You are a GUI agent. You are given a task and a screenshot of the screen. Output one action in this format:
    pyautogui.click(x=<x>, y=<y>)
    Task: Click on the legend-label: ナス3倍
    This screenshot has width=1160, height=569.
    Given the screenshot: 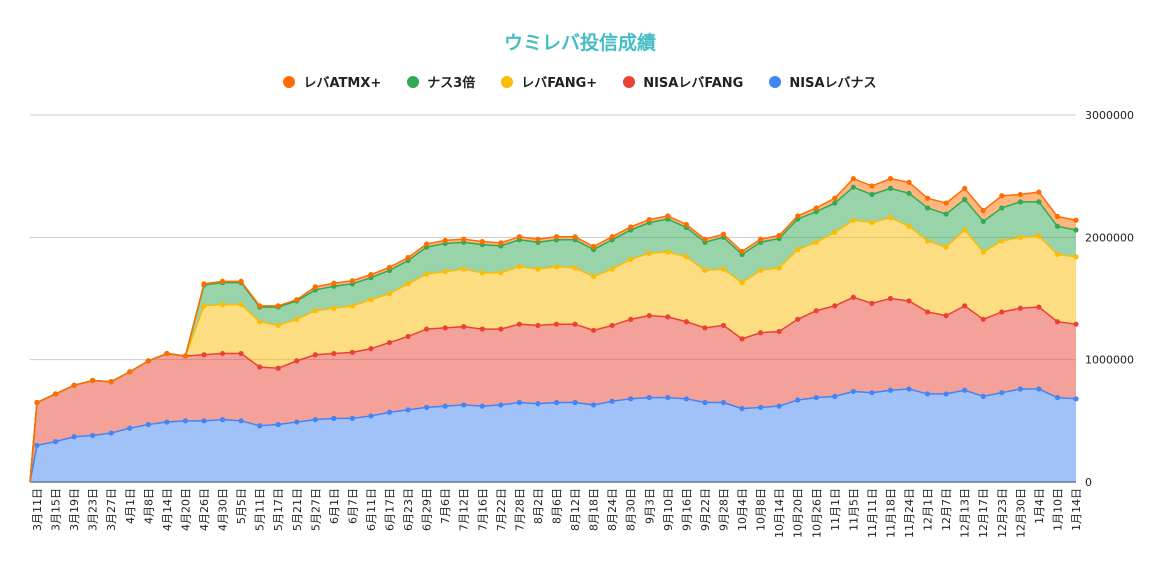 What is the action you would take?
    pyautogui.click(x=451, y=83)
    